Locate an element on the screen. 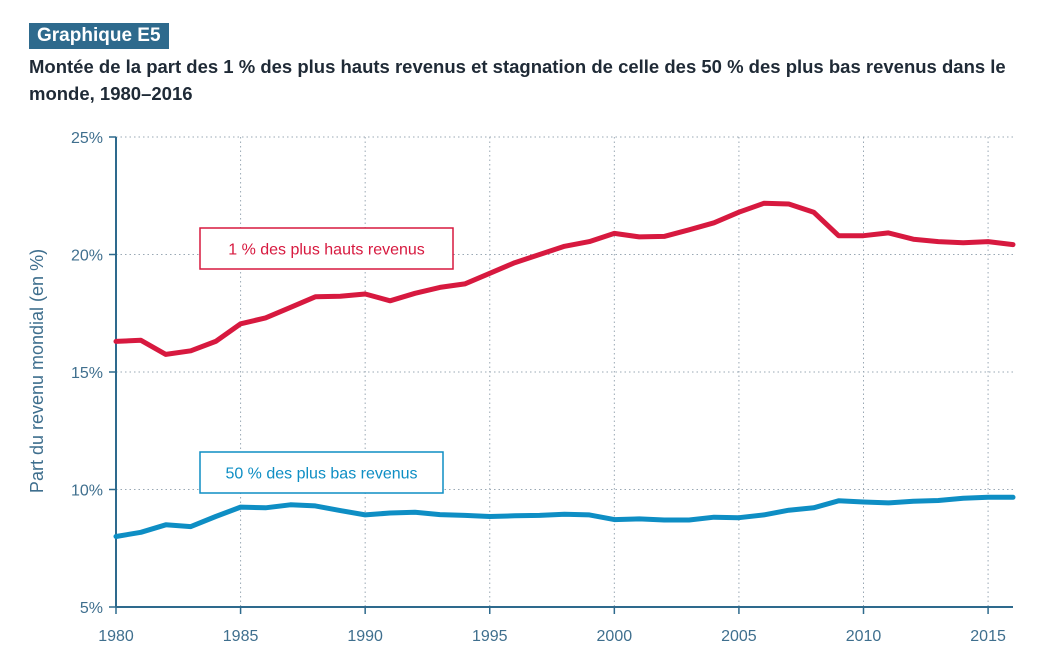 The image size is (1042, 664). y-tick-label: 15% is located at coordinates (87, 373).